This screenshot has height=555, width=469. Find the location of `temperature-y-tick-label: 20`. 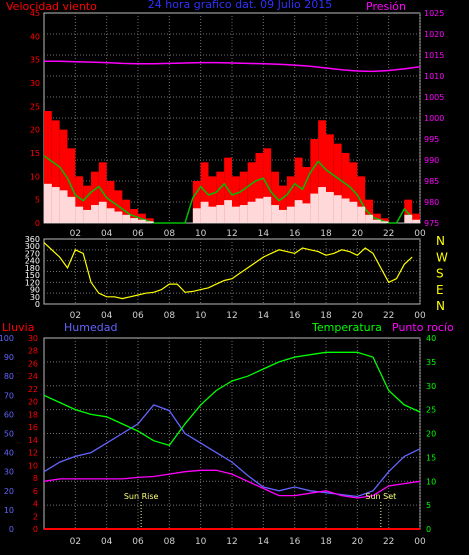

temperature-y-tick-label: 20 is located at coordinates (431, 434).